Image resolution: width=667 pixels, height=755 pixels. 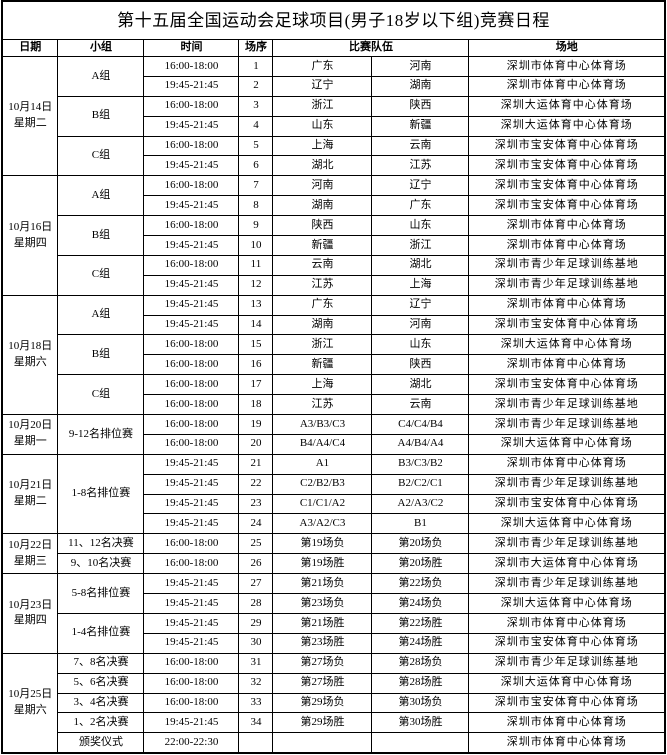 I want to click on date-cell: 10月18日 星期六, so click(x=30, y=355).